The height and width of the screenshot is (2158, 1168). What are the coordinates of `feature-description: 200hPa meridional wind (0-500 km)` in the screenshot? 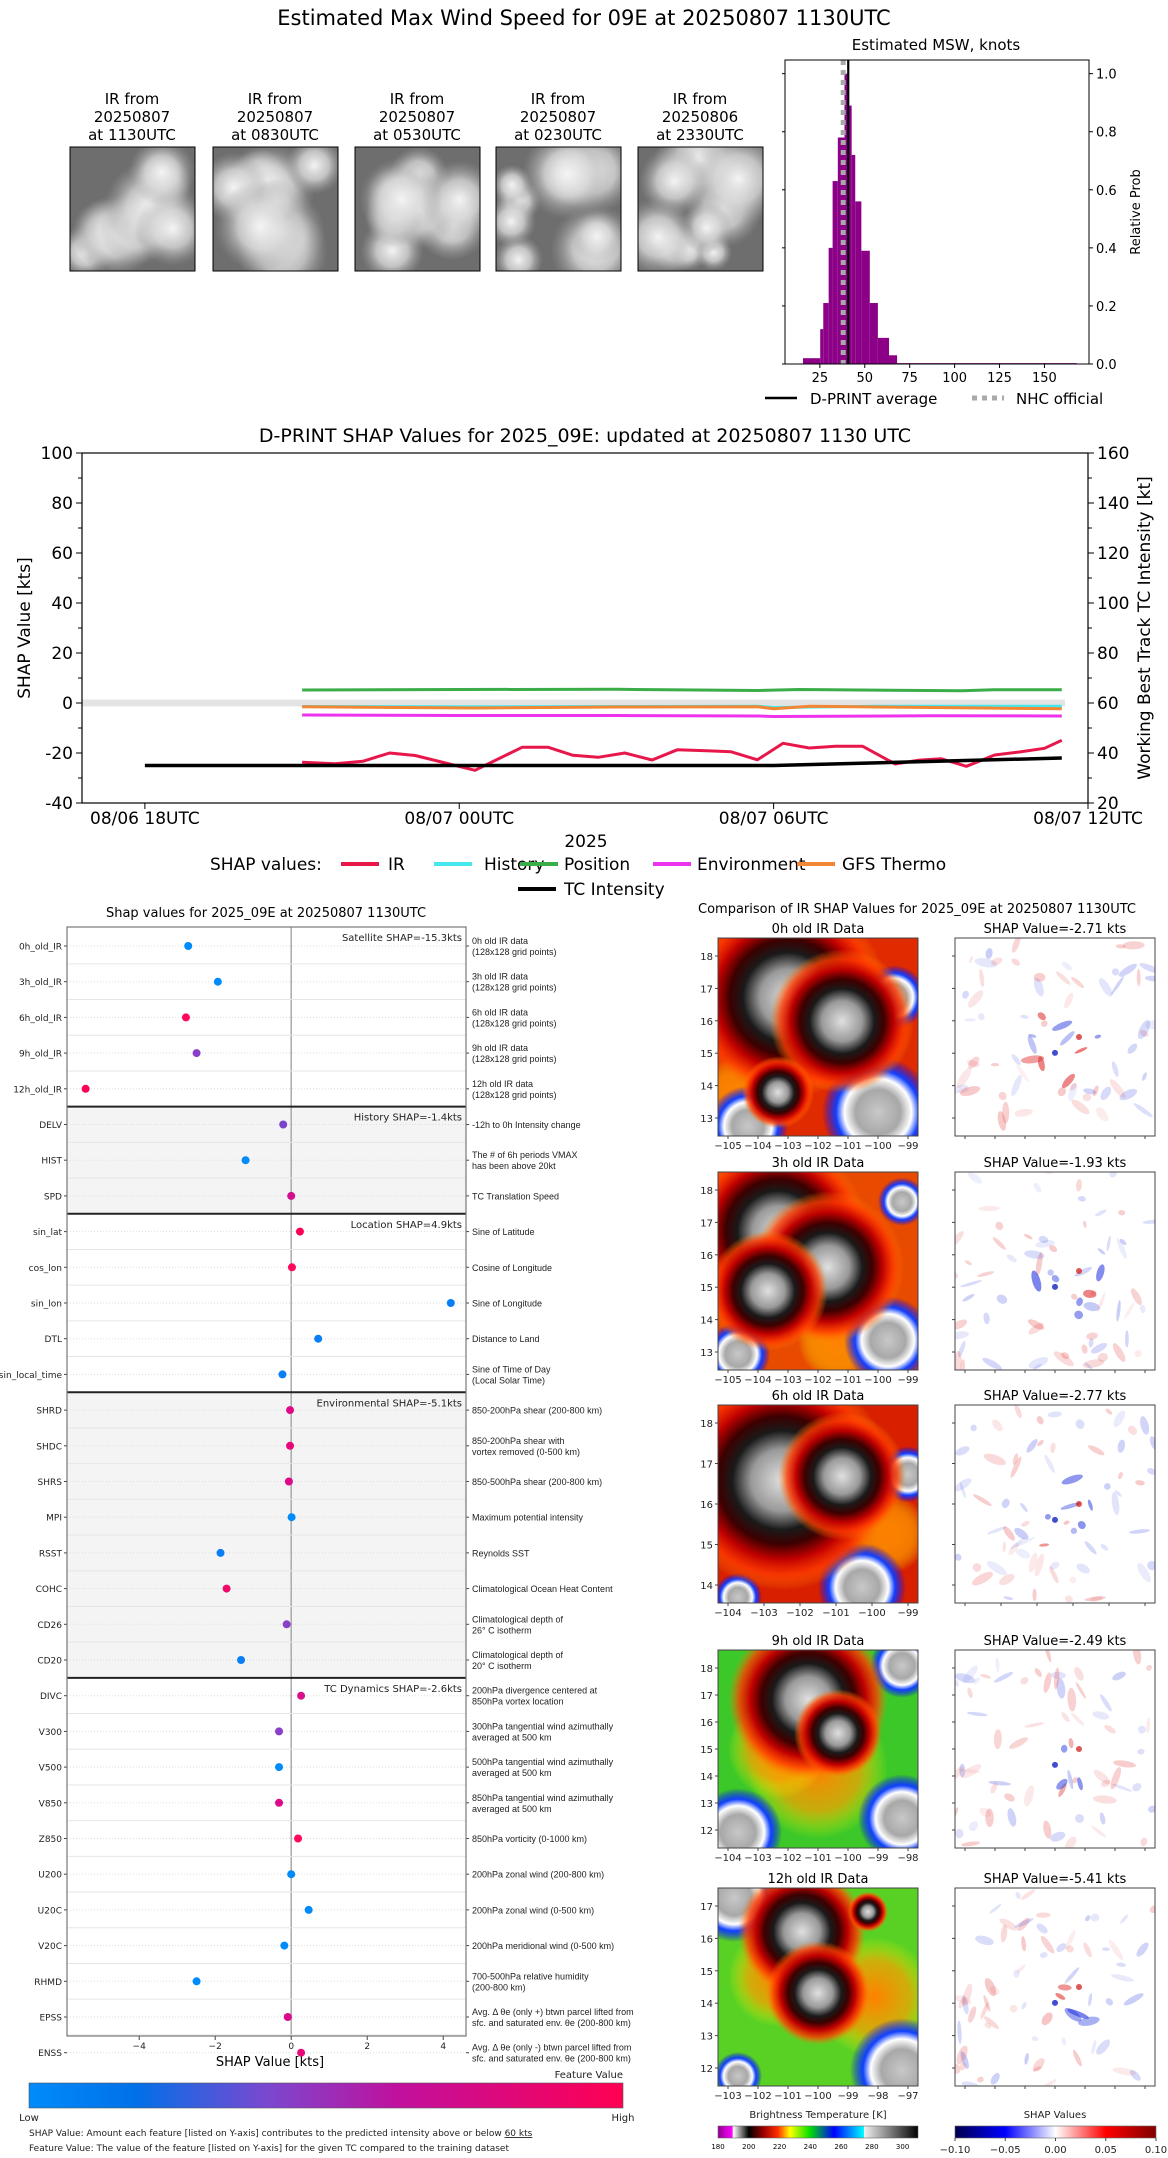 It's located at (543, 1946).